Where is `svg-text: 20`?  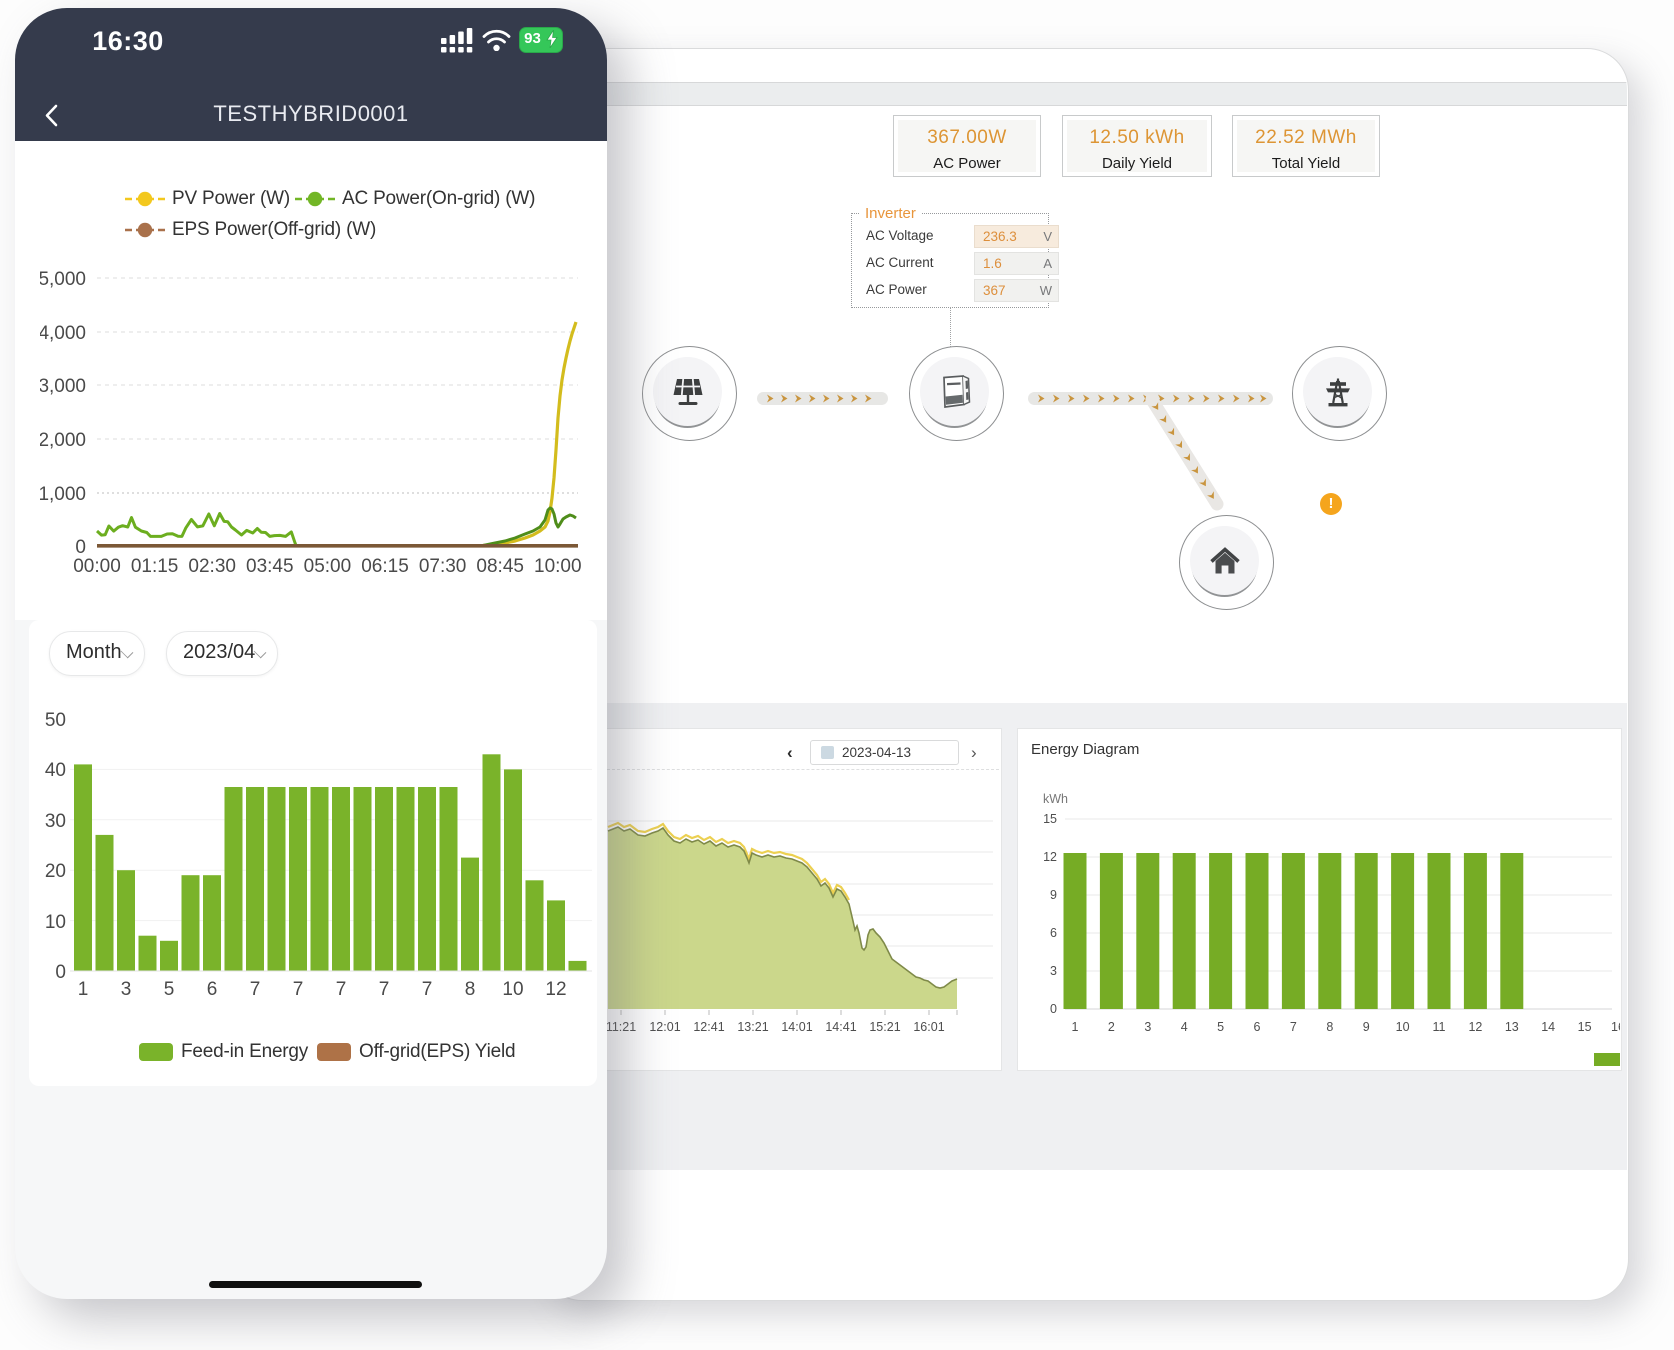
svg-text: 20 is located at coordinates (55, 871).